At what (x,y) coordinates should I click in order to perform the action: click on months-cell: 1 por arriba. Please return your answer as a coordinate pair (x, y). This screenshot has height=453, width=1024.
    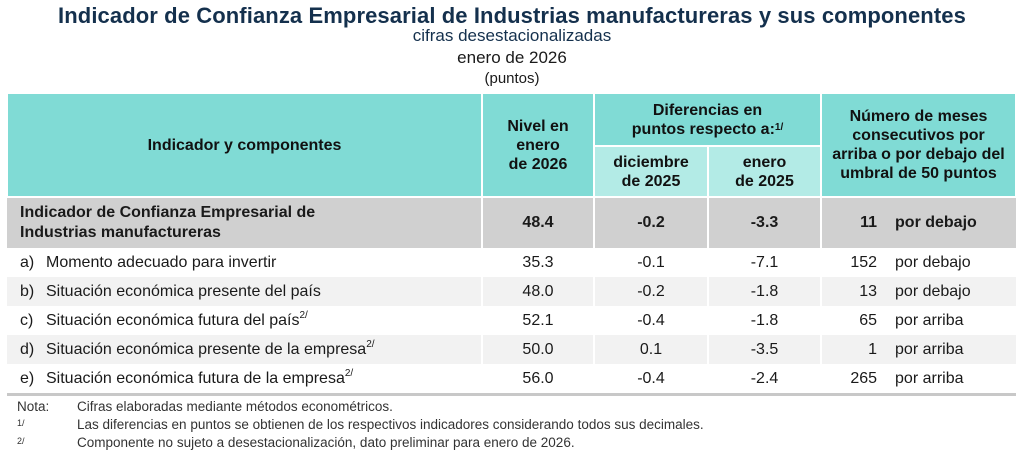
    Looking at the image, I should click on (918, 349).